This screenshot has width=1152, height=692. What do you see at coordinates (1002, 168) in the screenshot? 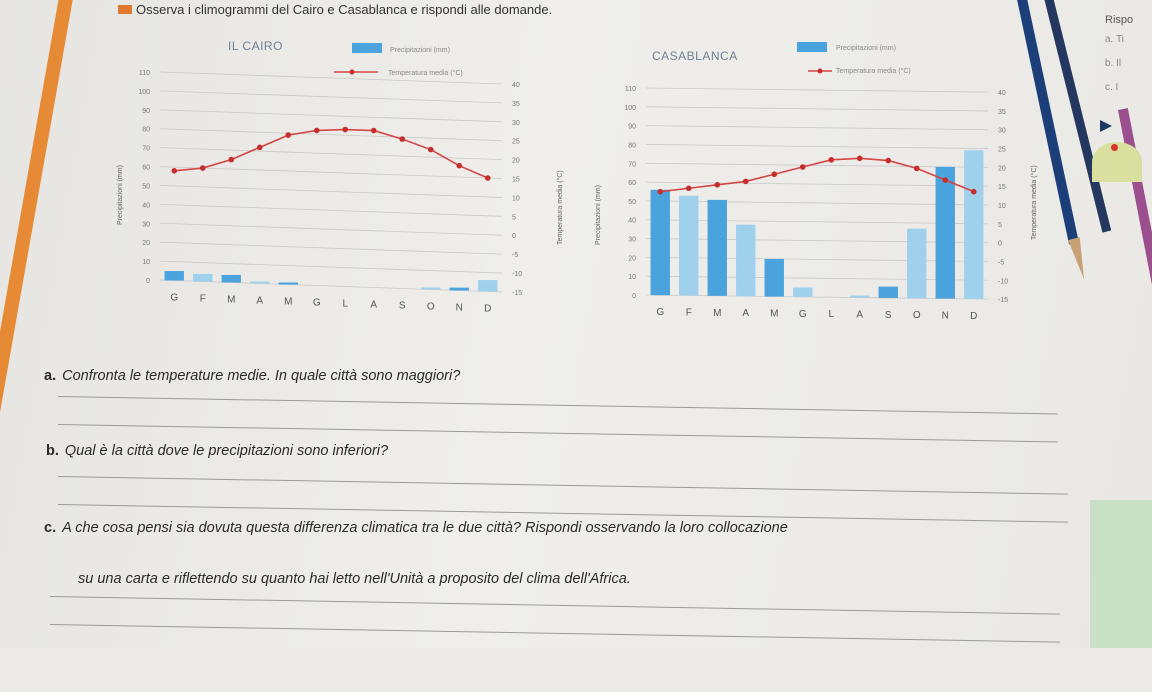
I see `y2-tick-label: 20` at bounding box center [1002, 168].